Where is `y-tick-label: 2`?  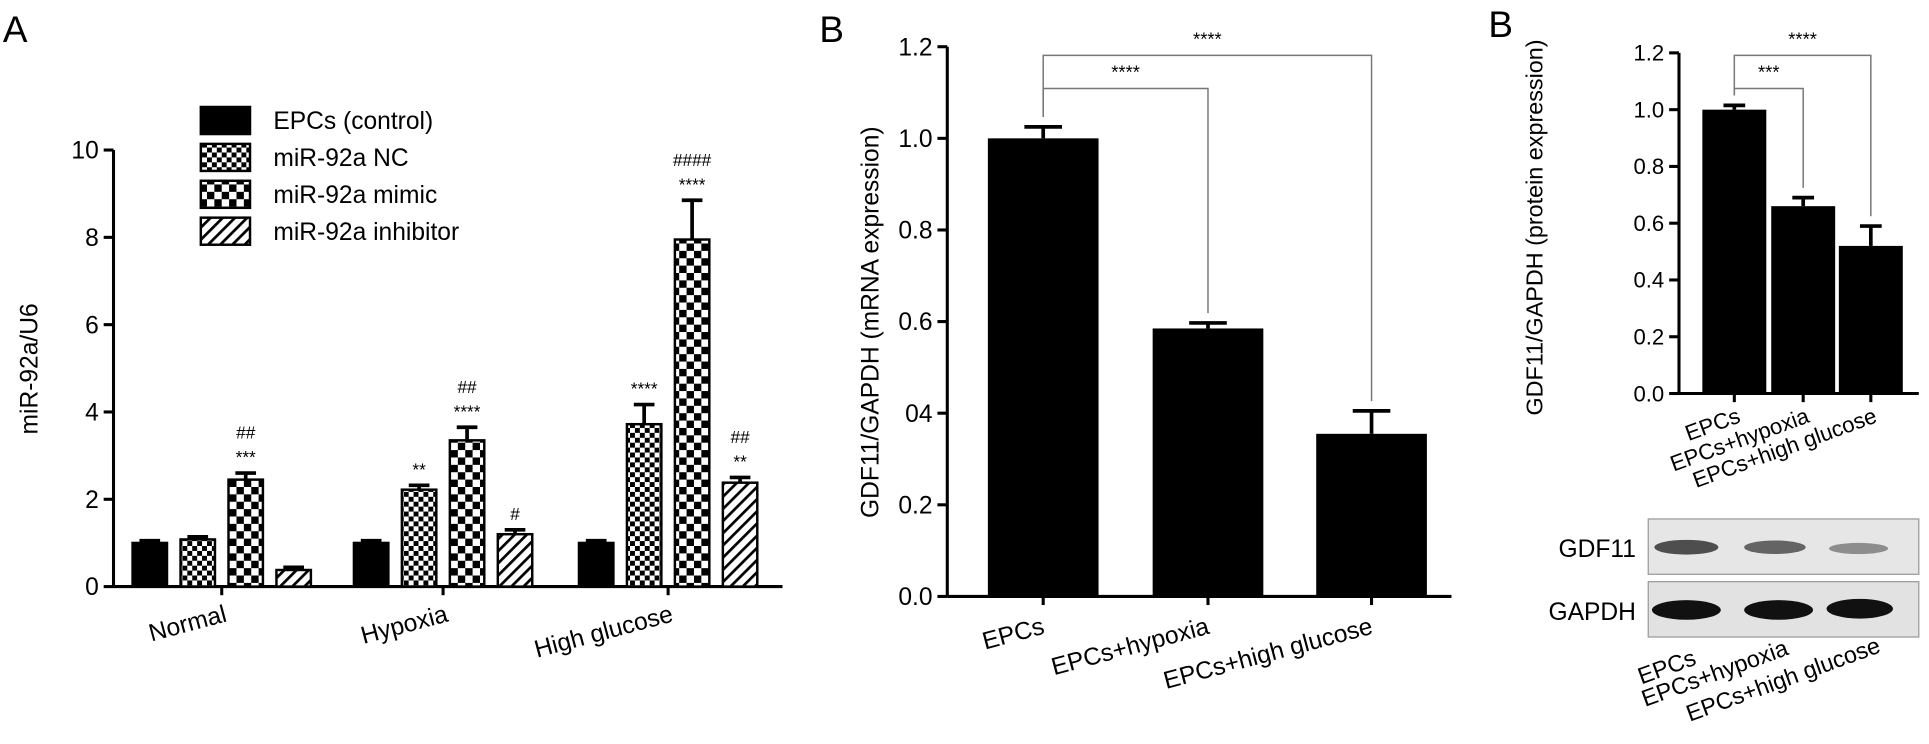
y-tick-label: 2 is located at coordinates (92, 500).